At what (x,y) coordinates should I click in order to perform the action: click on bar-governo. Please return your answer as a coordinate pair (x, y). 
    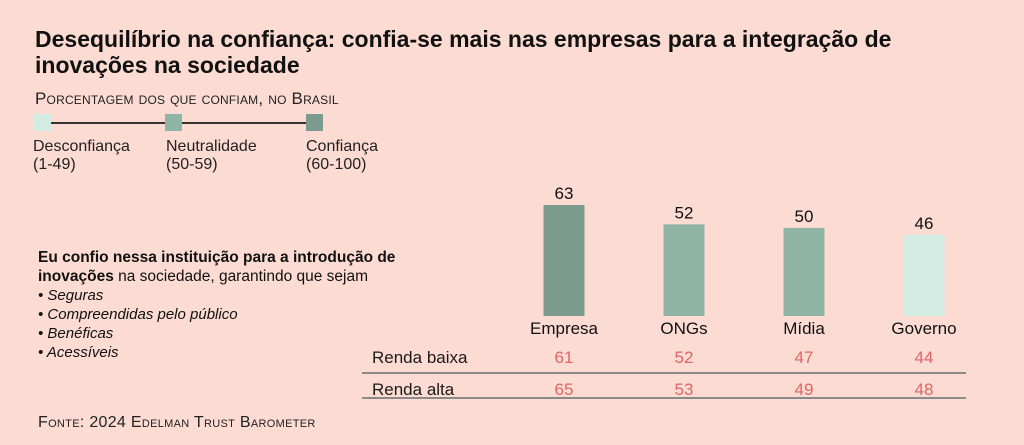
    Looking at the image, I should click on (924, 275).